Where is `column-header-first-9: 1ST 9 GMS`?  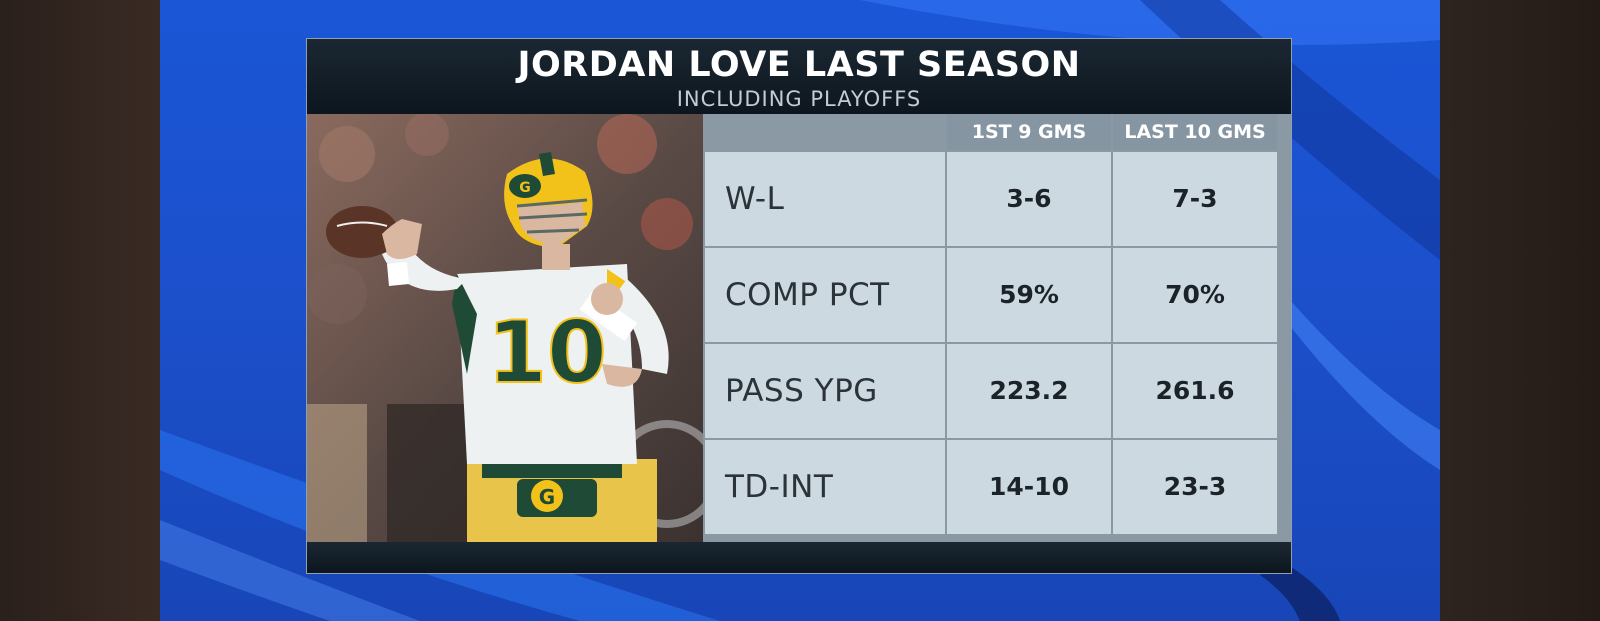 column-header-first-9: 1ST 9 GMS is located at coordinates (1029, 132).